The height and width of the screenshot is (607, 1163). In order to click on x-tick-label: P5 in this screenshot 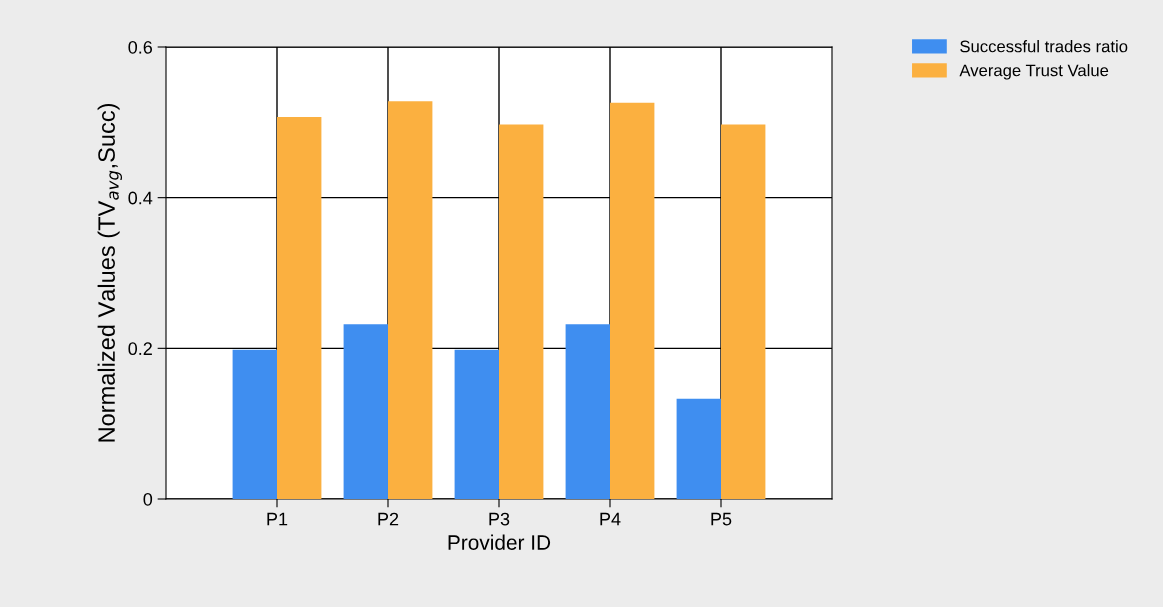, I will do `click(721, 519)`.